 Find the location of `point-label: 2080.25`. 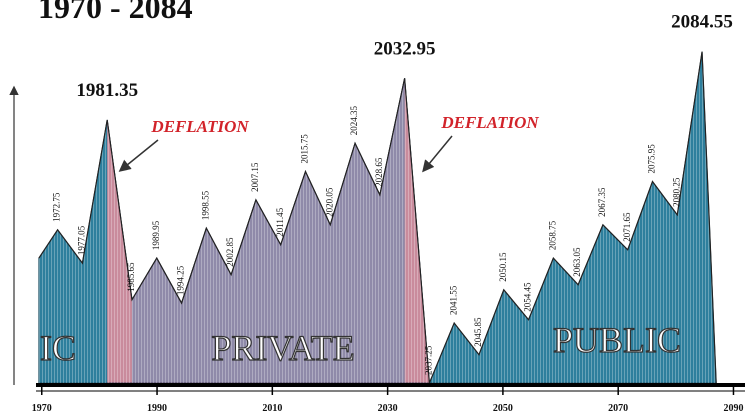

point-label: 2080.25 is located at coordinates (676, 192).